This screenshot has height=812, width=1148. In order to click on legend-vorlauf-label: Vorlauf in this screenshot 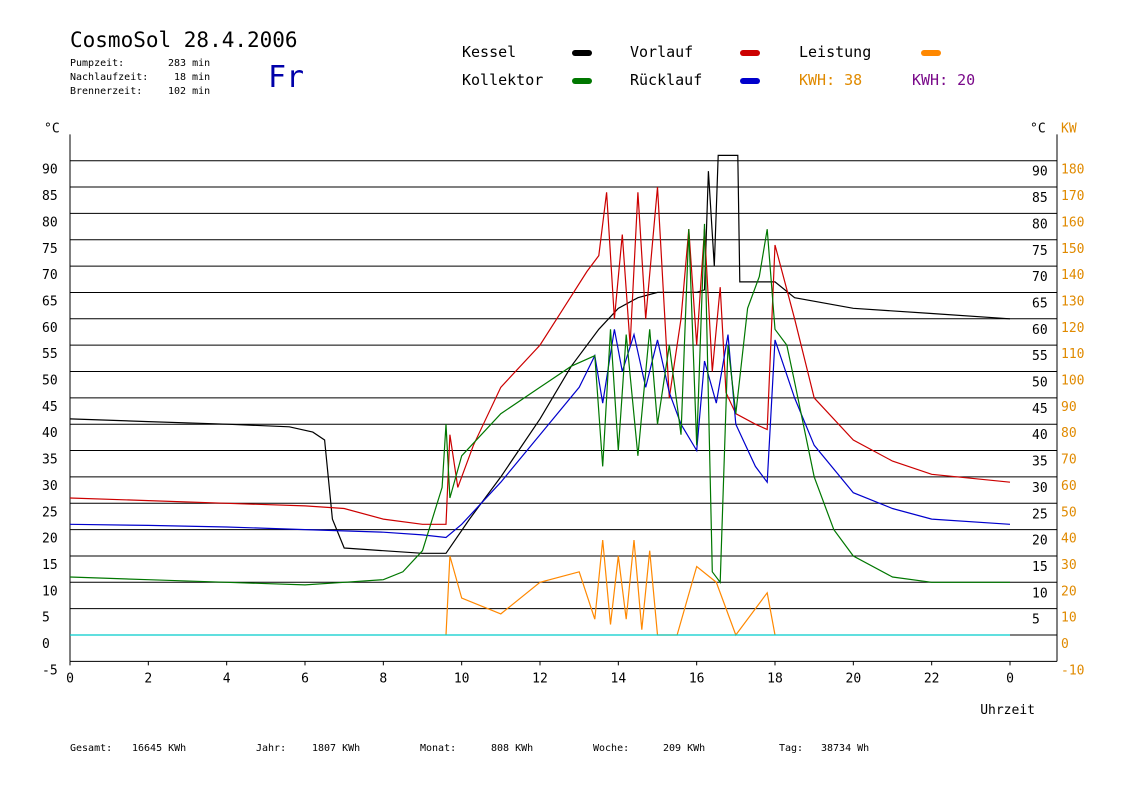, I will do `click(662, 52)`.